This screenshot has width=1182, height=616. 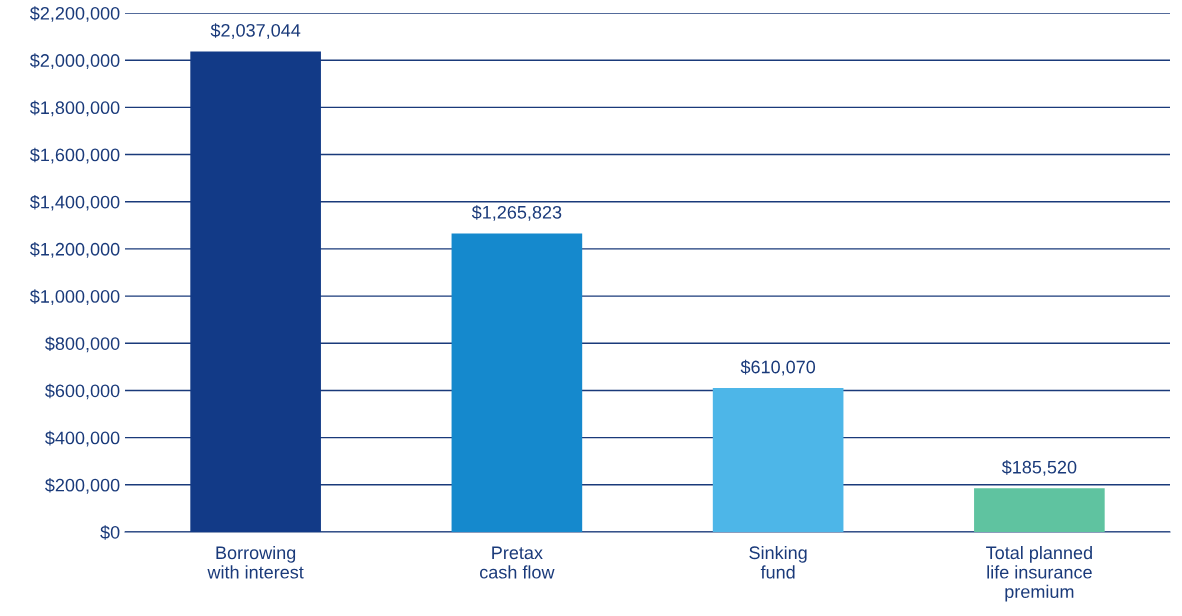 What do you see at coordinates (1039, 573) in the screenshot?
I see `x-tick-label: Total planned life insurance premium` at bounding box center [1039, 573].